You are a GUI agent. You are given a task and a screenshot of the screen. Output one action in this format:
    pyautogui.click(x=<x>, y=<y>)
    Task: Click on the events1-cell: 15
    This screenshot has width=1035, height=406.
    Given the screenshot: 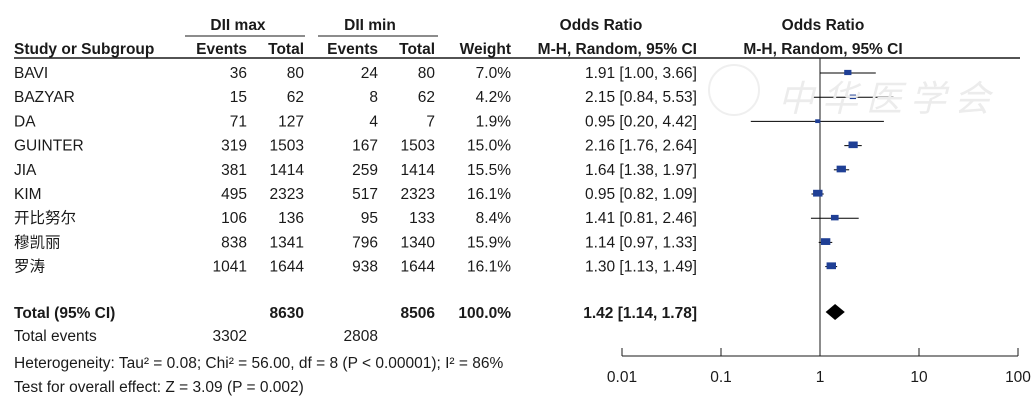 What is the action you would take?
    pyautogui.click(x=238, y=97)
    